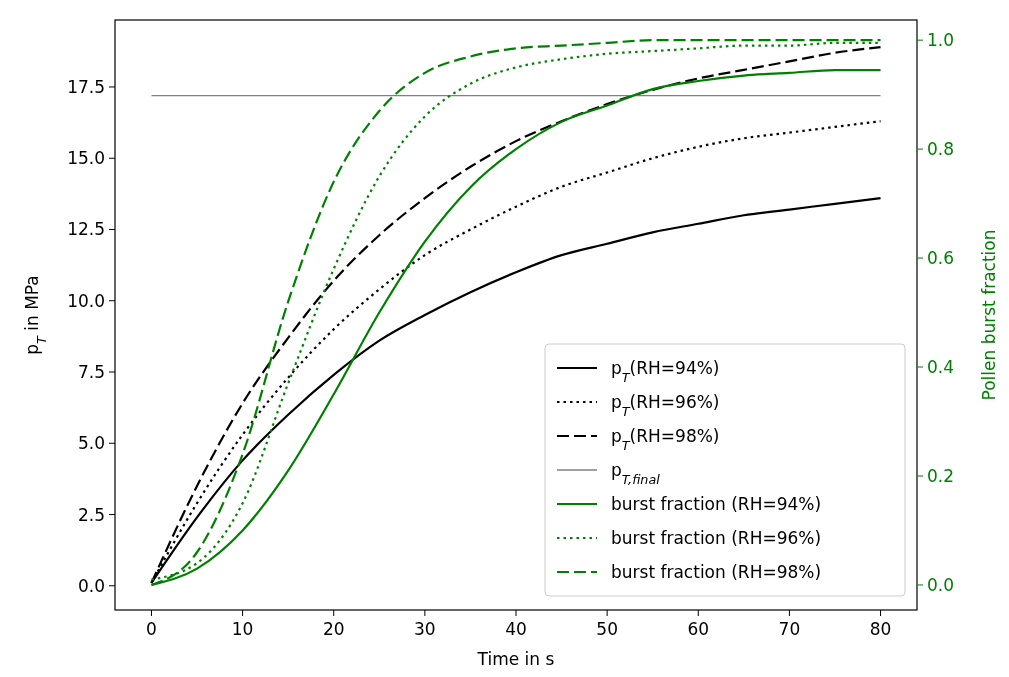 This screenshot has width=1009, height=677. Describe the element at coordinates (333, 629) in the screenshot. I see `x-tick-label: 20` at that location.